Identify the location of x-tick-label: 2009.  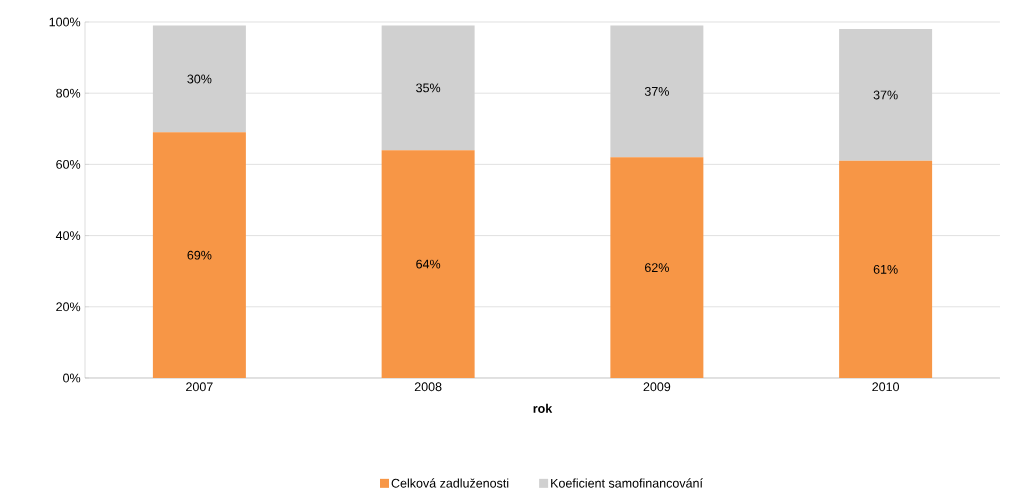
(657, 387).